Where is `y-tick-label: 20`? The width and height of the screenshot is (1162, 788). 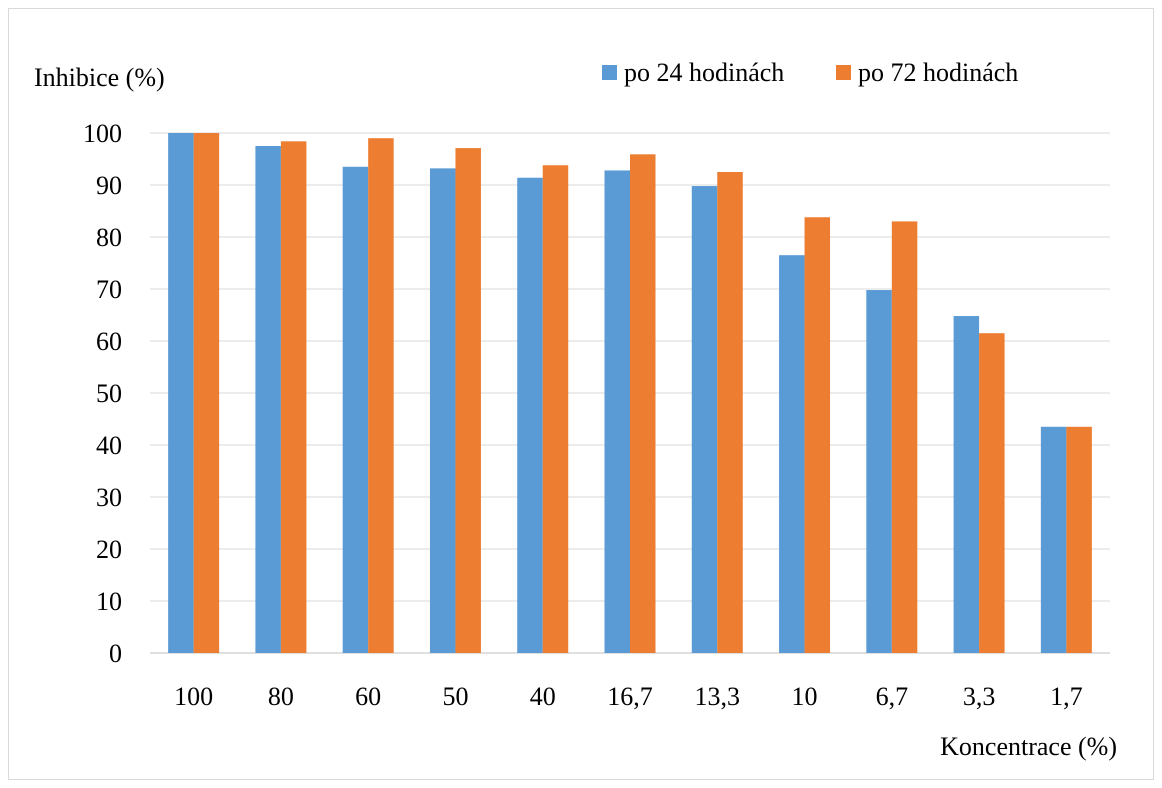
y-tick-label: 20 is located at coordinates (109, 549).